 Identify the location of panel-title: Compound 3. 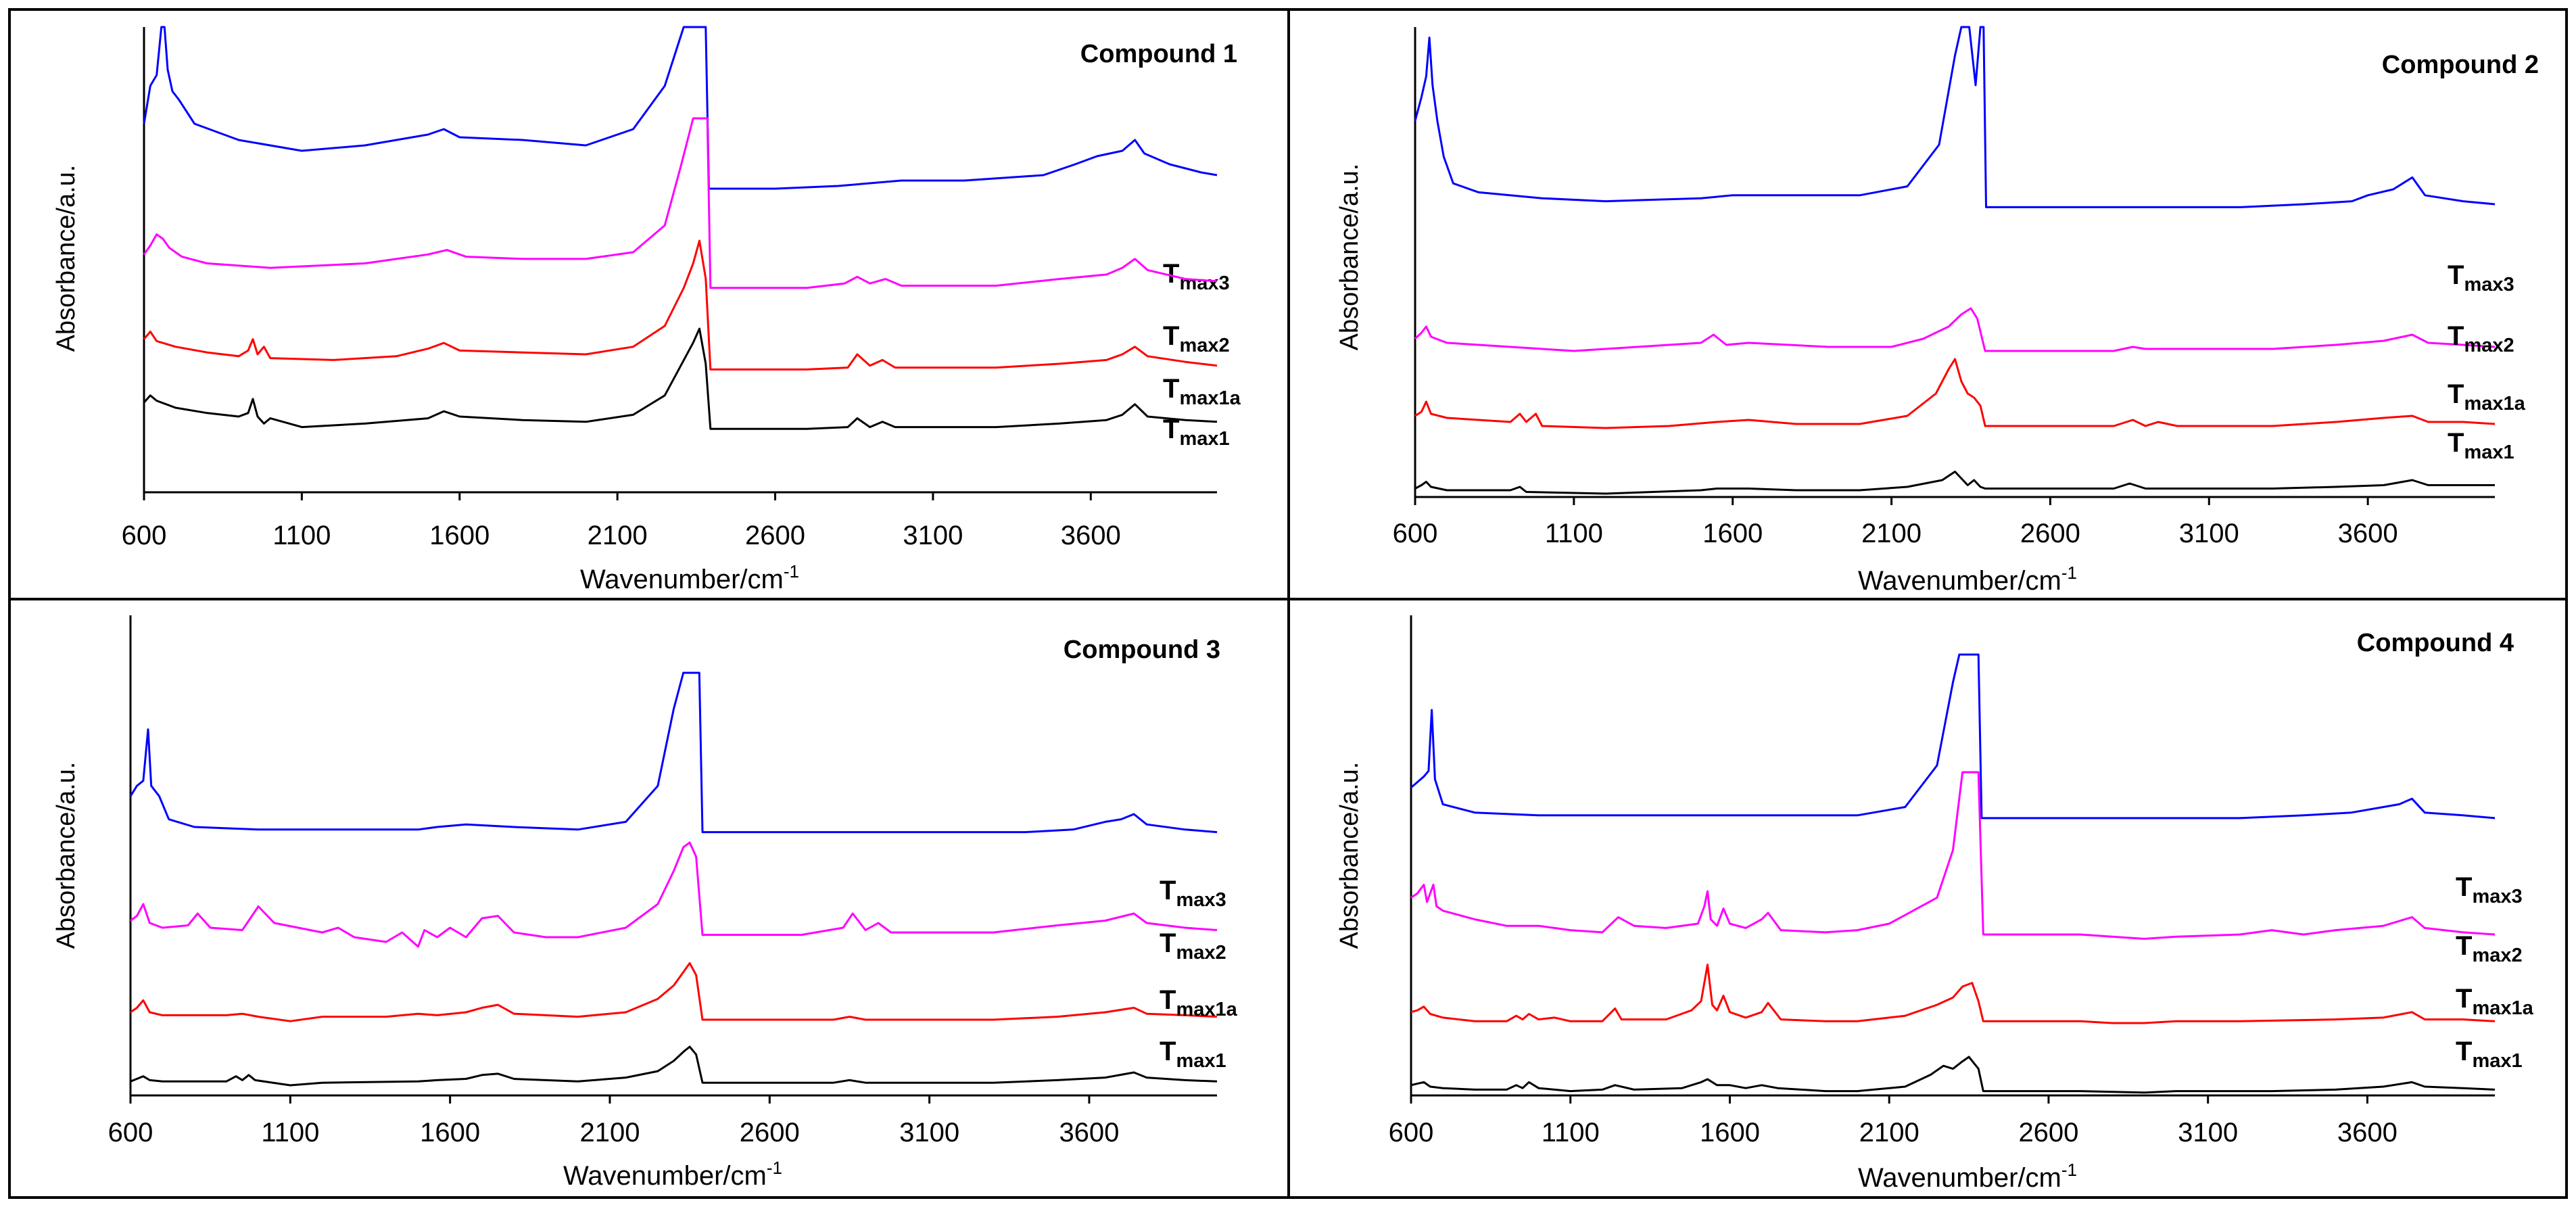
(1142, 650).